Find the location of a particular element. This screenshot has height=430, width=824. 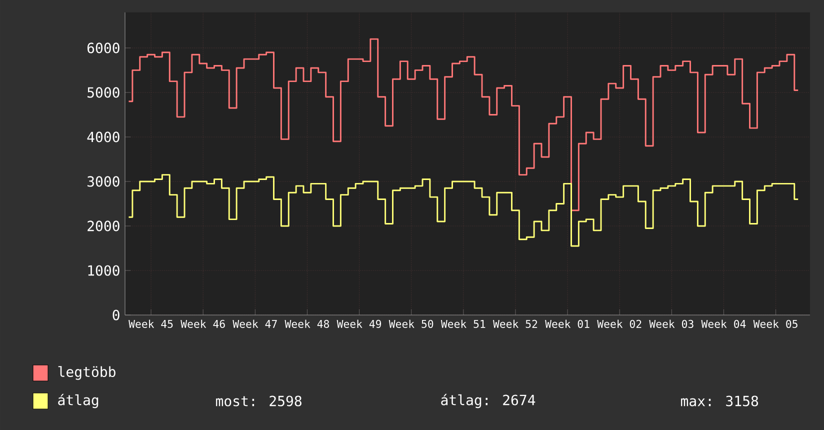

text: most: 2598 is located at coordinates (259, 401).